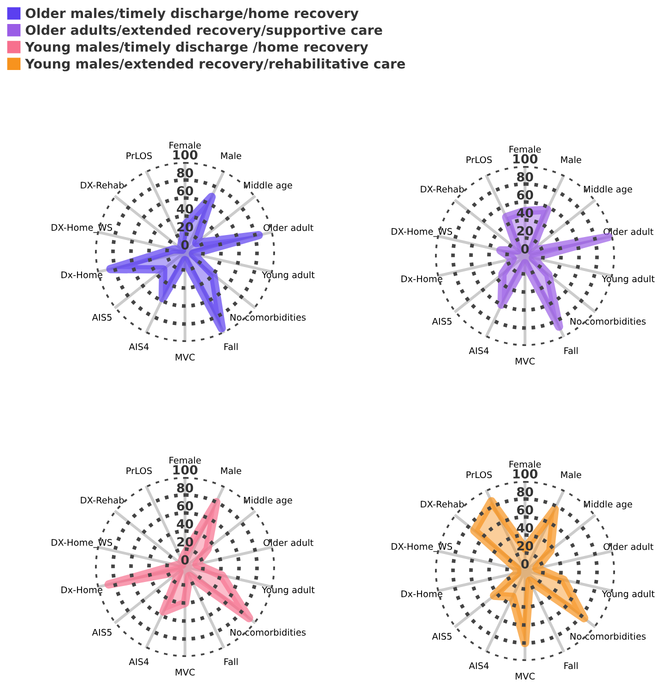 This screenshot has width=669, height=686. What do you see at coordinates (196, 48) in the screenshot?
I see `legend-label: Young males/timely discharge /home recovery` at bounding box center [196, 48].